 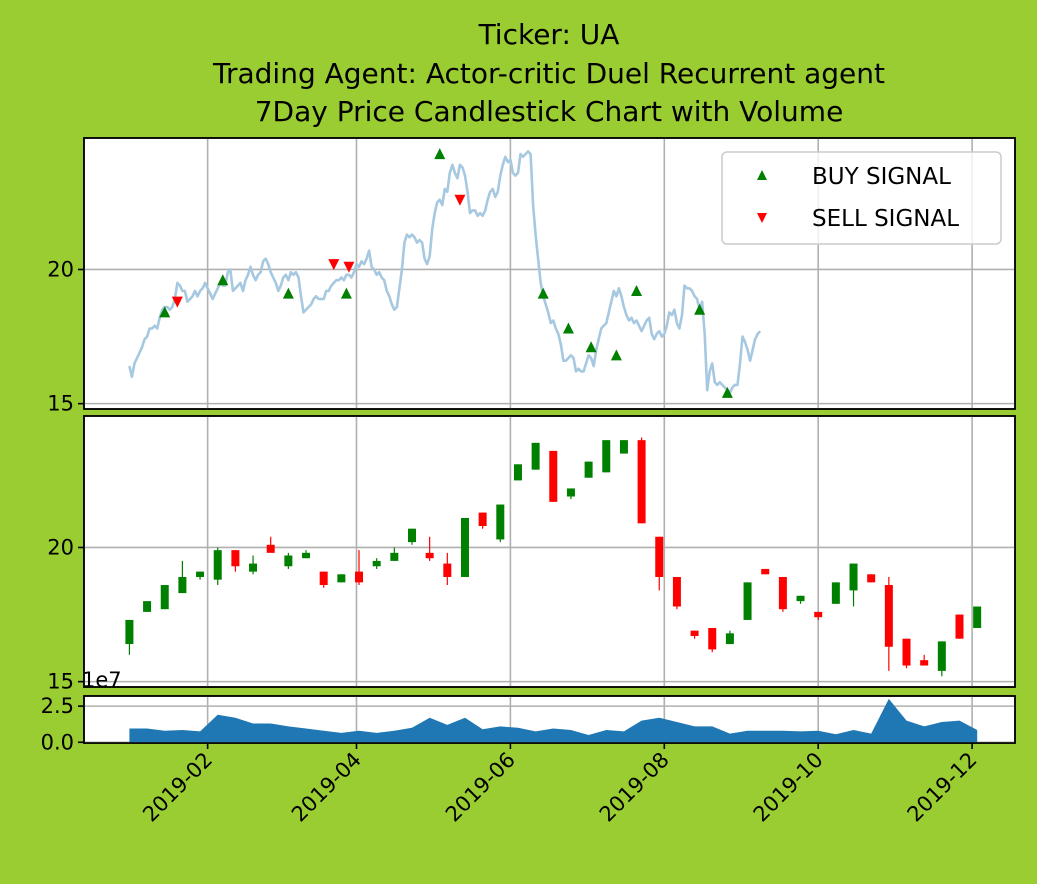 I want to click on legend-buy-label: BUY SIGNAL, so click(x=881, y=177).